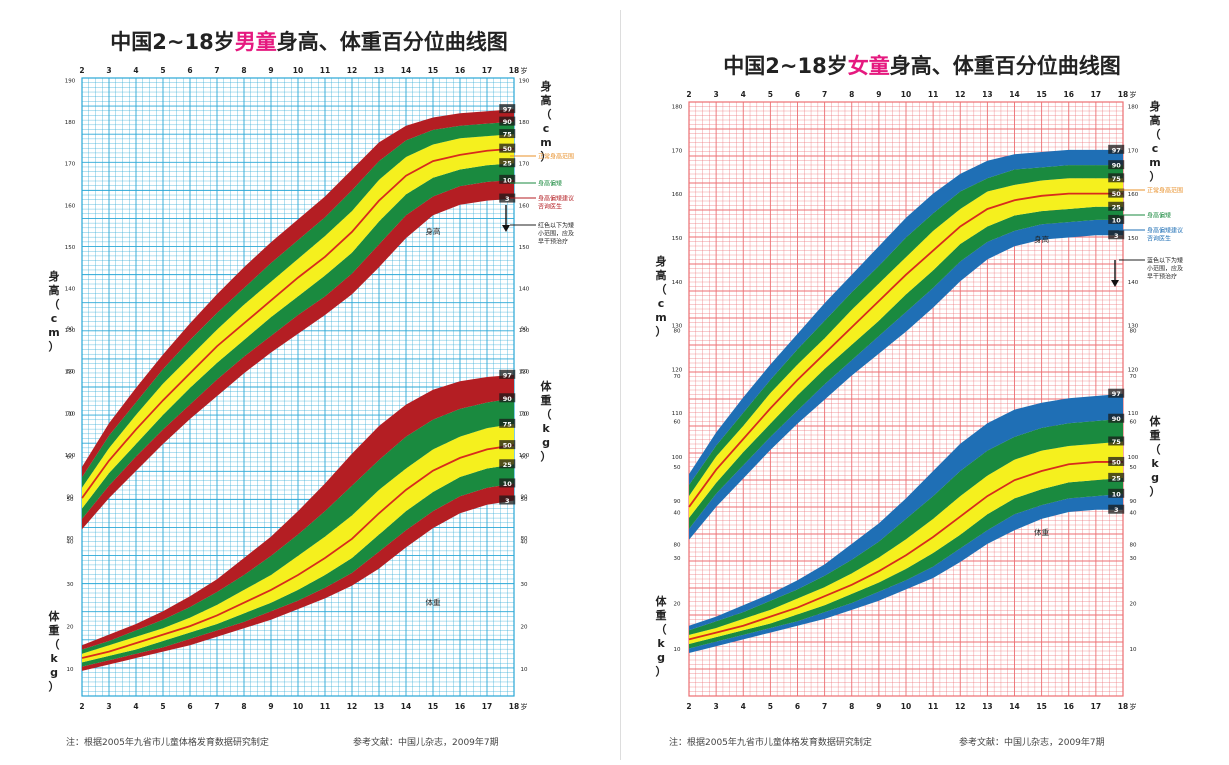 This screenshot has height=765, width=1229. Describe the element at coordinates (1117, 462) in the screenshot. I see `girls-weight-percentile-tag: 50` at that location.